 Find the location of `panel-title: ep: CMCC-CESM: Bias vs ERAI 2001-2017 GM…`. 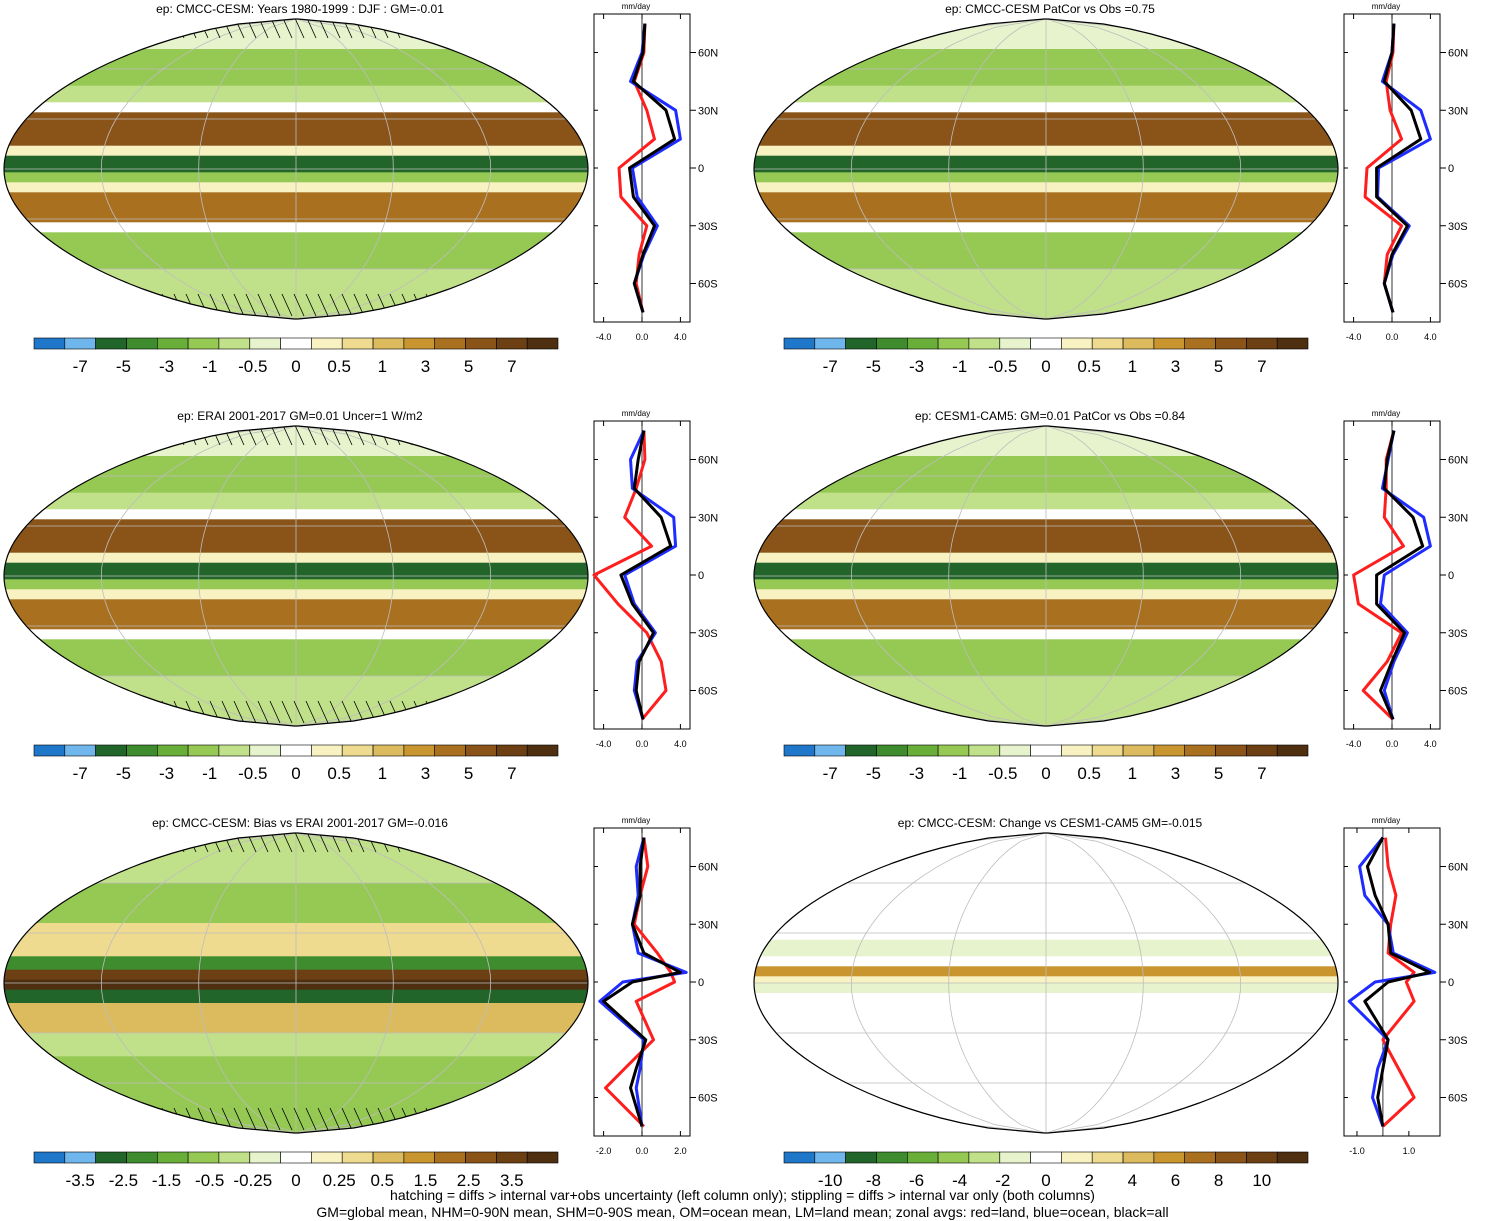

panel-title: ep: CMCC-CESM: Bias vs ERAI 2001-2017 GM… is located at coordinates (300, 823).